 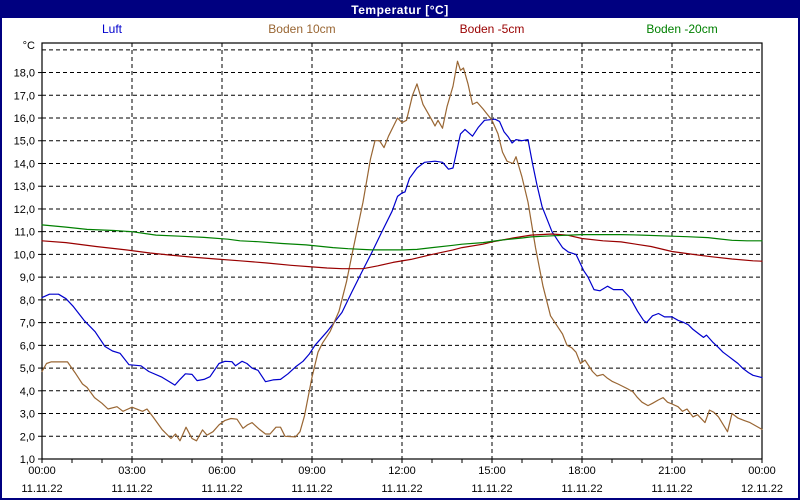 I want to click on svg-text: 6,0, so click(x=27, y=346).